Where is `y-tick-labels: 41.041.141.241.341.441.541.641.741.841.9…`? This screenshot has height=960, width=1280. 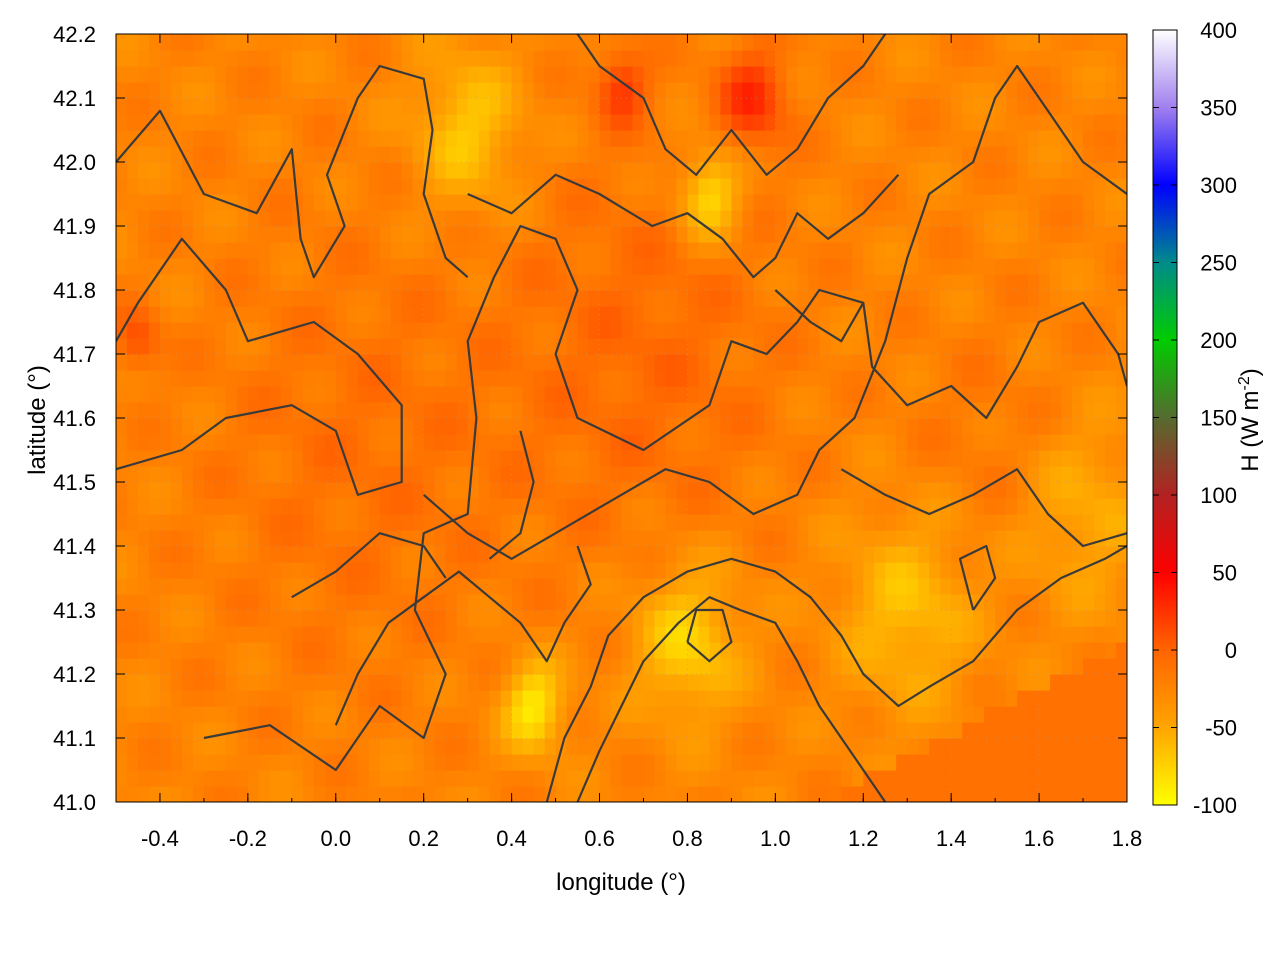
y-tick-labels: 41.041.141.241.341.441.541.641.741.841.9… is located at coordinates (74, 418).